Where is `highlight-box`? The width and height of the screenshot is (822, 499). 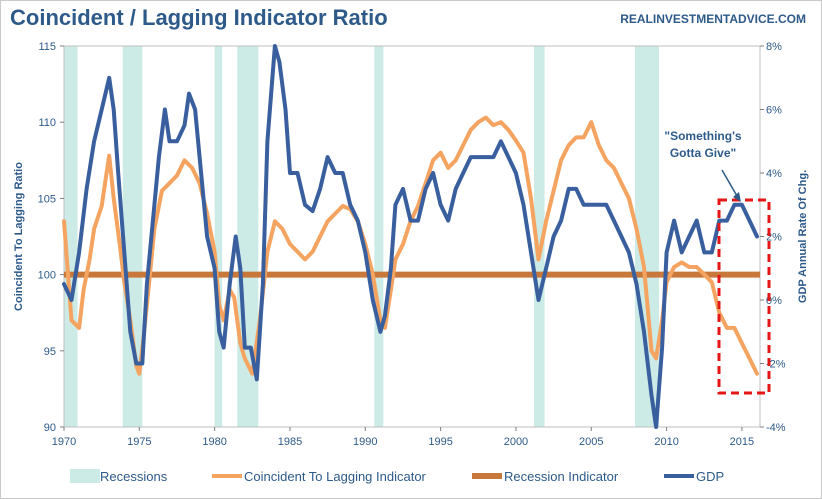 highlight-box is located at coordinates (744, 296).